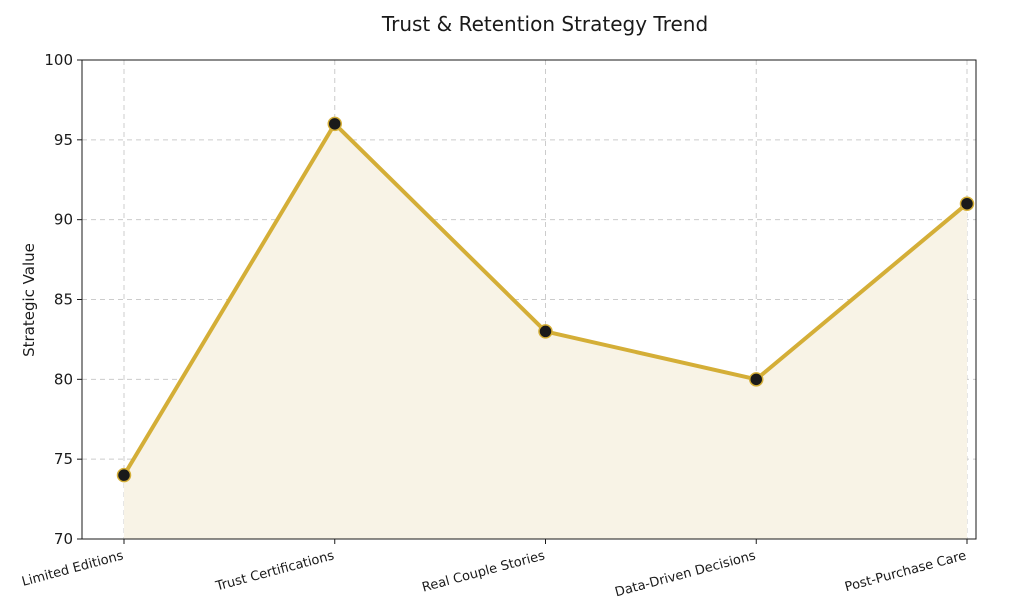  What do you see at coordinates (58, 60) in the screenshot?
I see `y-tick-label: 100` at bounding box center [58, 60].